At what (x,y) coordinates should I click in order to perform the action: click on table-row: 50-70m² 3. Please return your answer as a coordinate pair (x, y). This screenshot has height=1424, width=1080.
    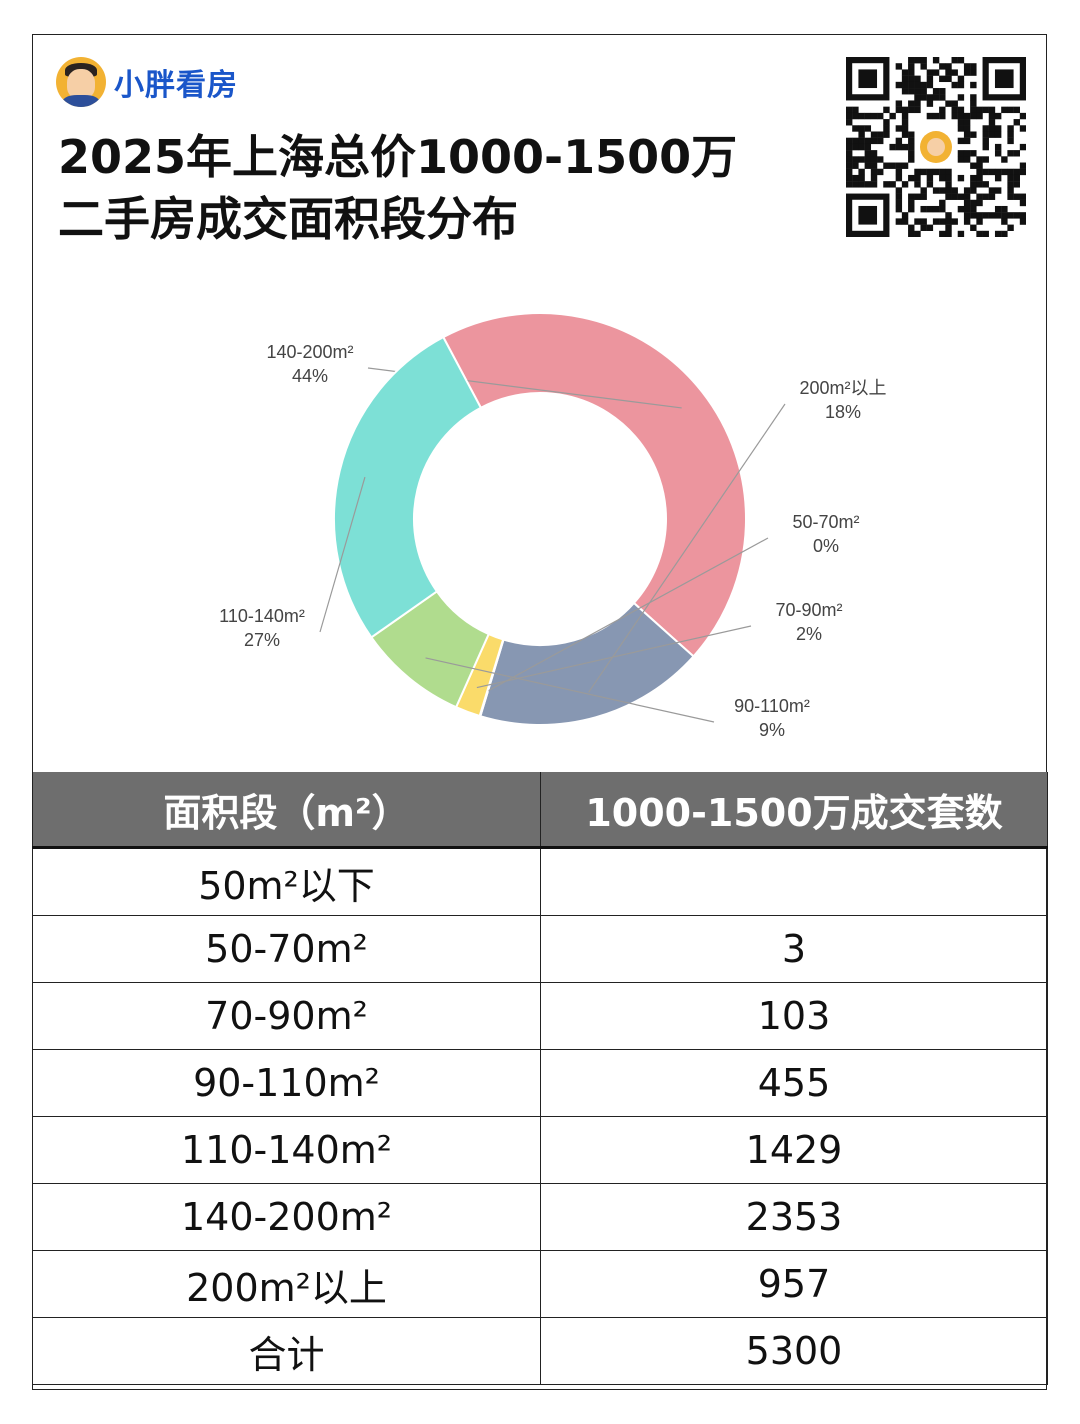
    Looking at the image, I should click on (540, 949).